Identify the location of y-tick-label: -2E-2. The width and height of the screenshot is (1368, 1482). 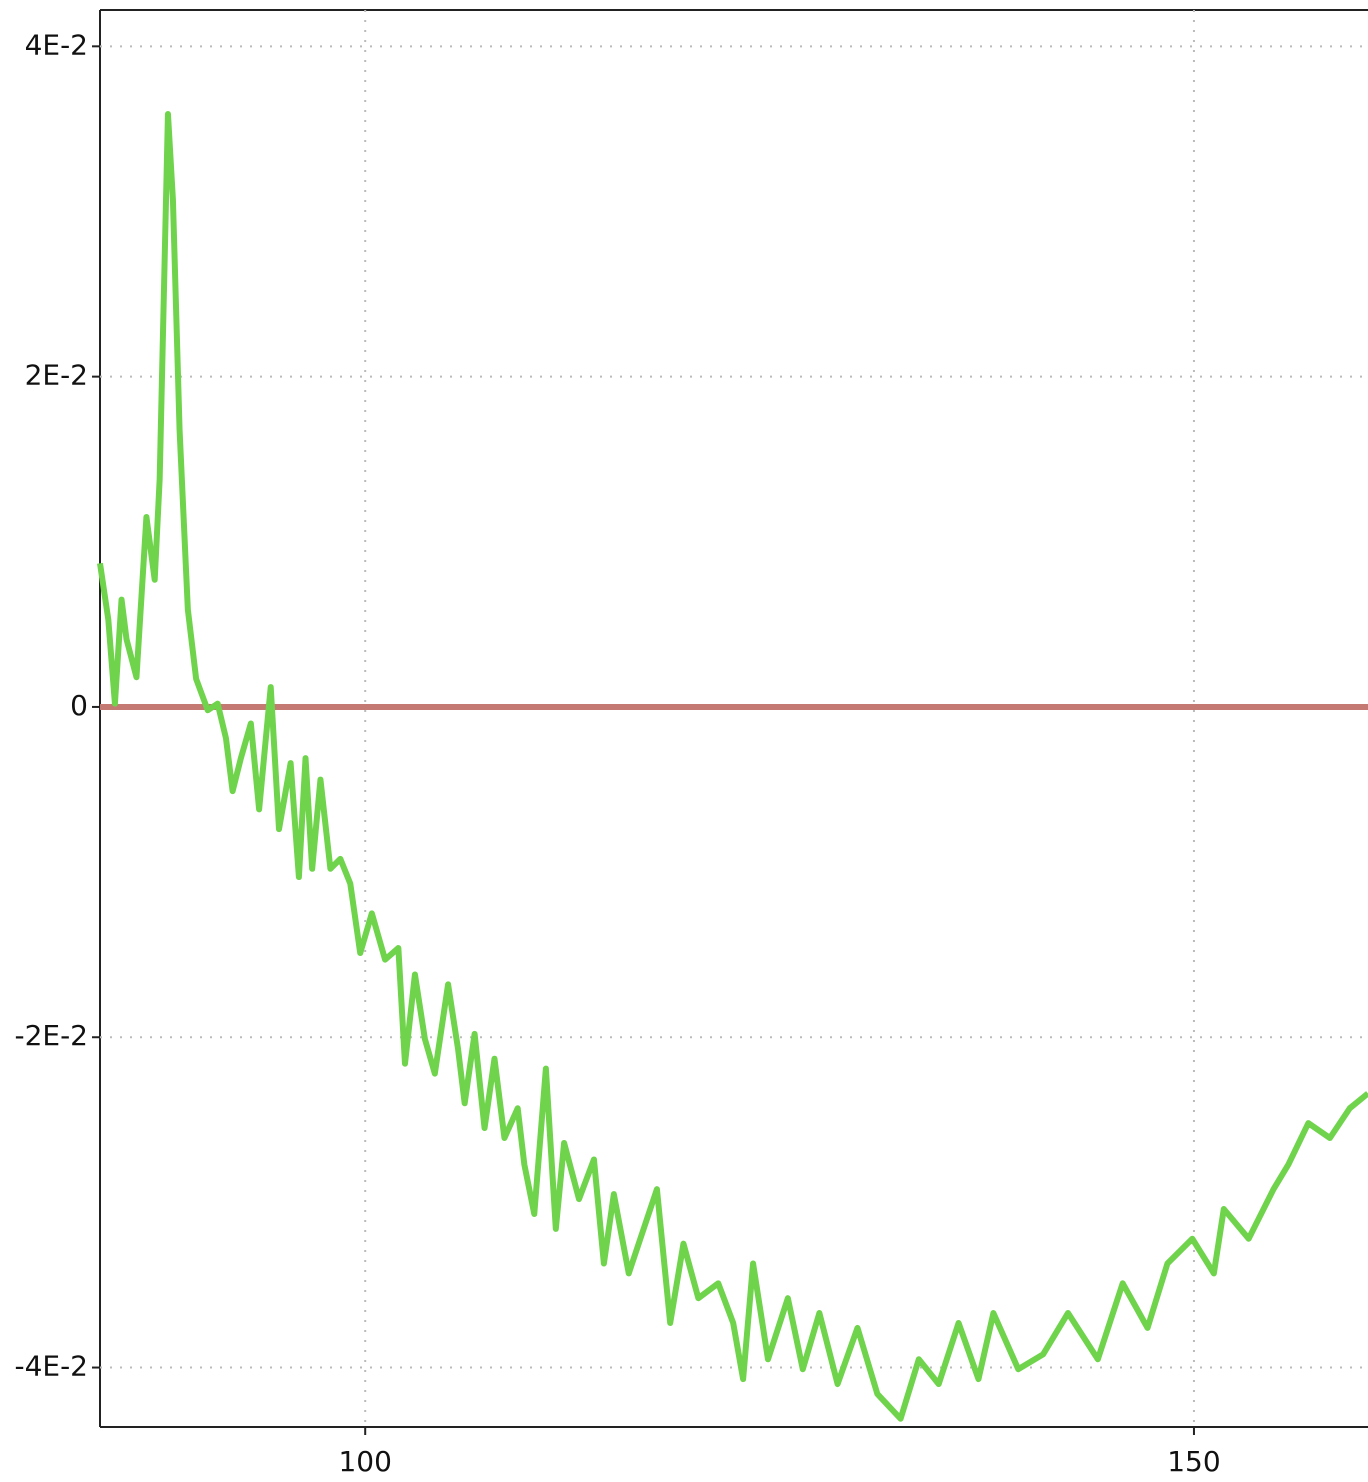
(51, 1035).